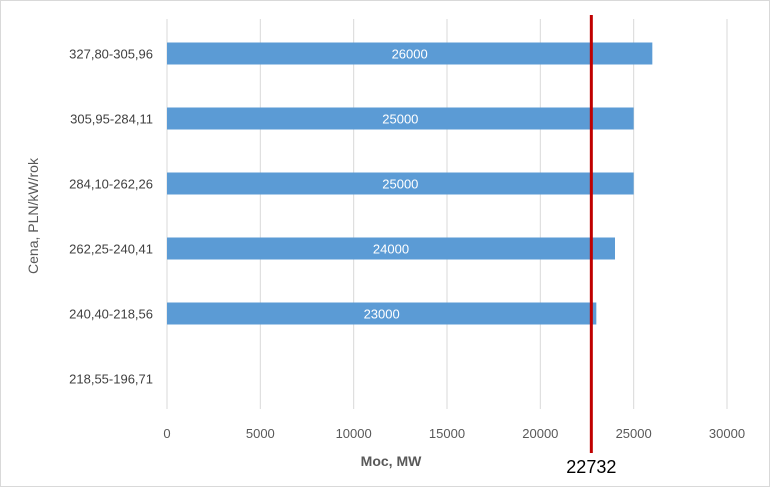 This screenshot has width=770, height=488. What do you see at coordinates (540, 433) in the screenshot?
I see `x-tick-label-4: 20000` at bounding box center [540, 433].